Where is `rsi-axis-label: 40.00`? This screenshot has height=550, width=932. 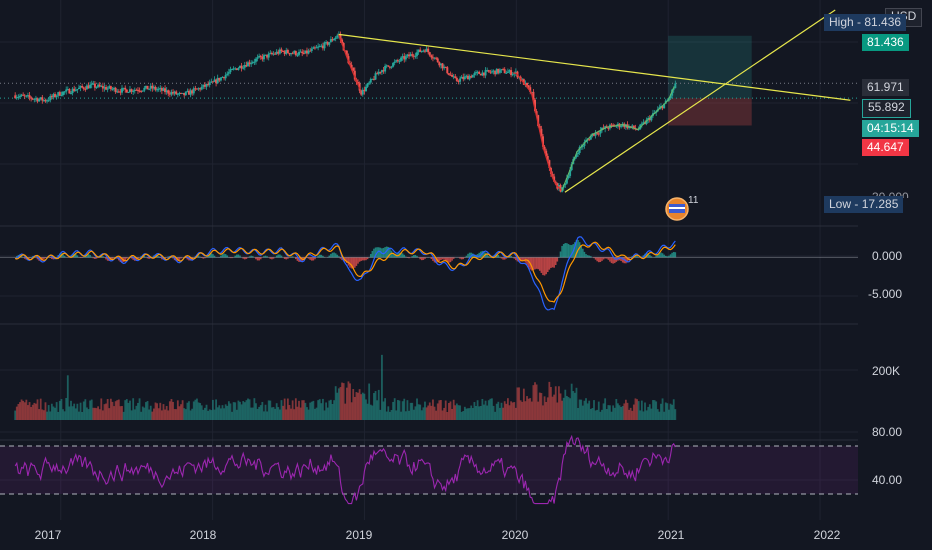 rsi-axis-label: 40.00 is located at coordinates (887, 480).